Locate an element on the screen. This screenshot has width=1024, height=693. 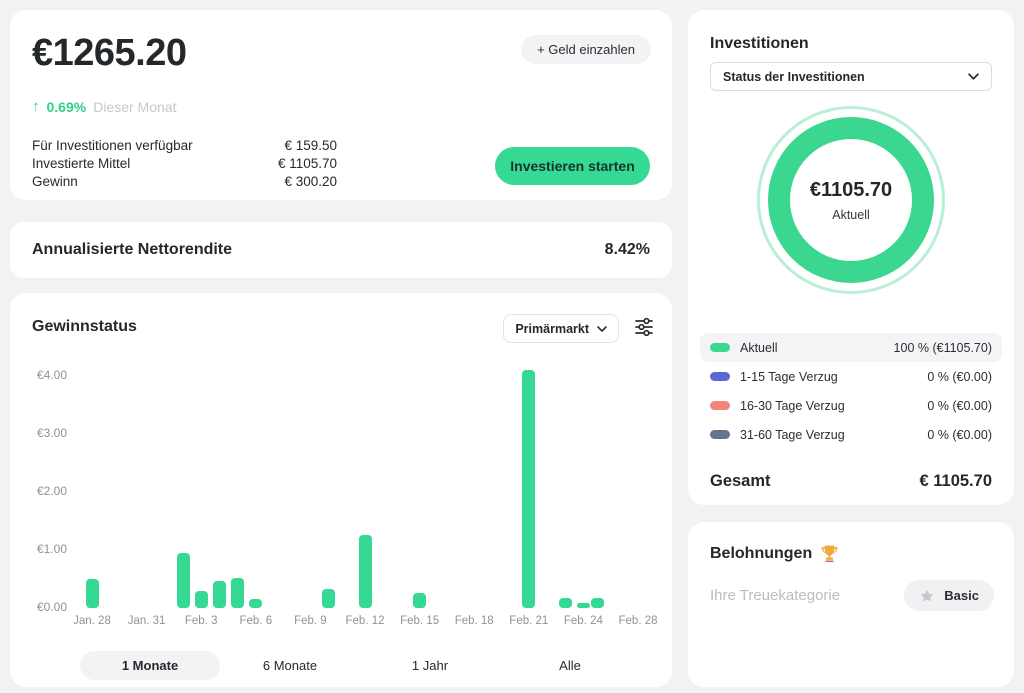
stat-label: Gewinn is located at coordinates (55, 181).